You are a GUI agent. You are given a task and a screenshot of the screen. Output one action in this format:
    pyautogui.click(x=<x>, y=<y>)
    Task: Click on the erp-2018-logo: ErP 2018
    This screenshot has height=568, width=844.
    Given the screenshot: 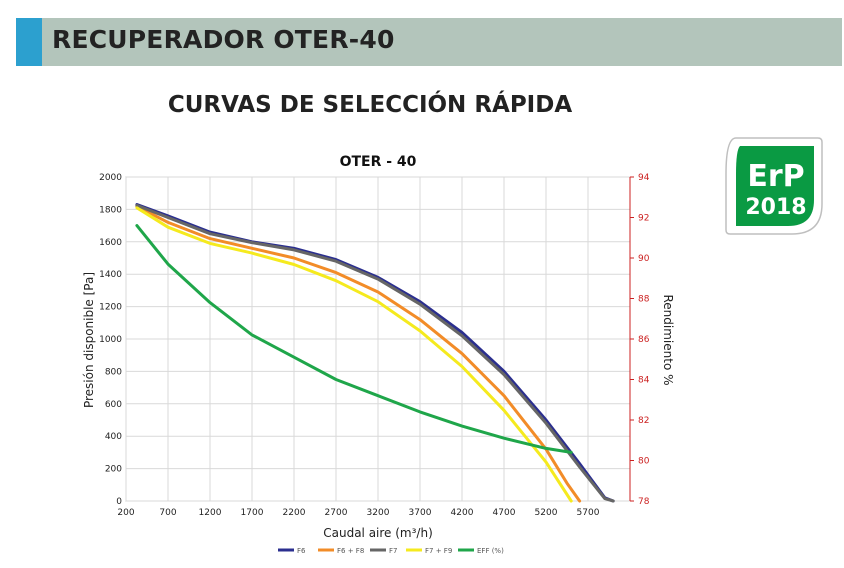 What is the action you would take?
    pyautogui.click(x=774, y=186)
    